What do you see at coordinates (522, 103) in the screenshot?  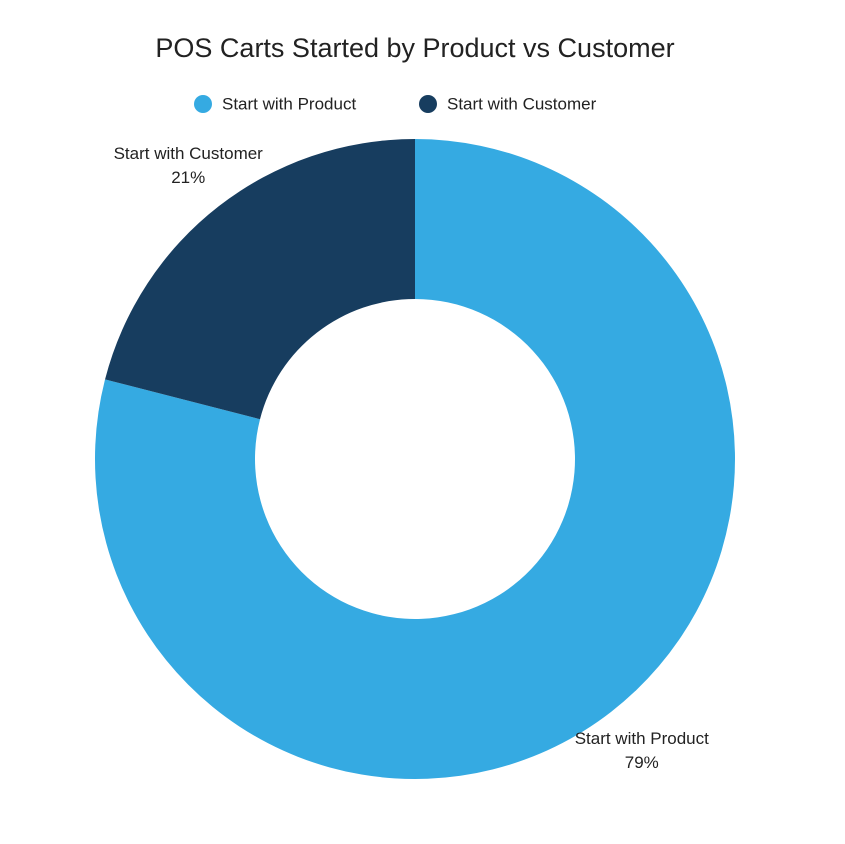 I see `legend-label: Start with Customer` at bounding box center [522, 103].